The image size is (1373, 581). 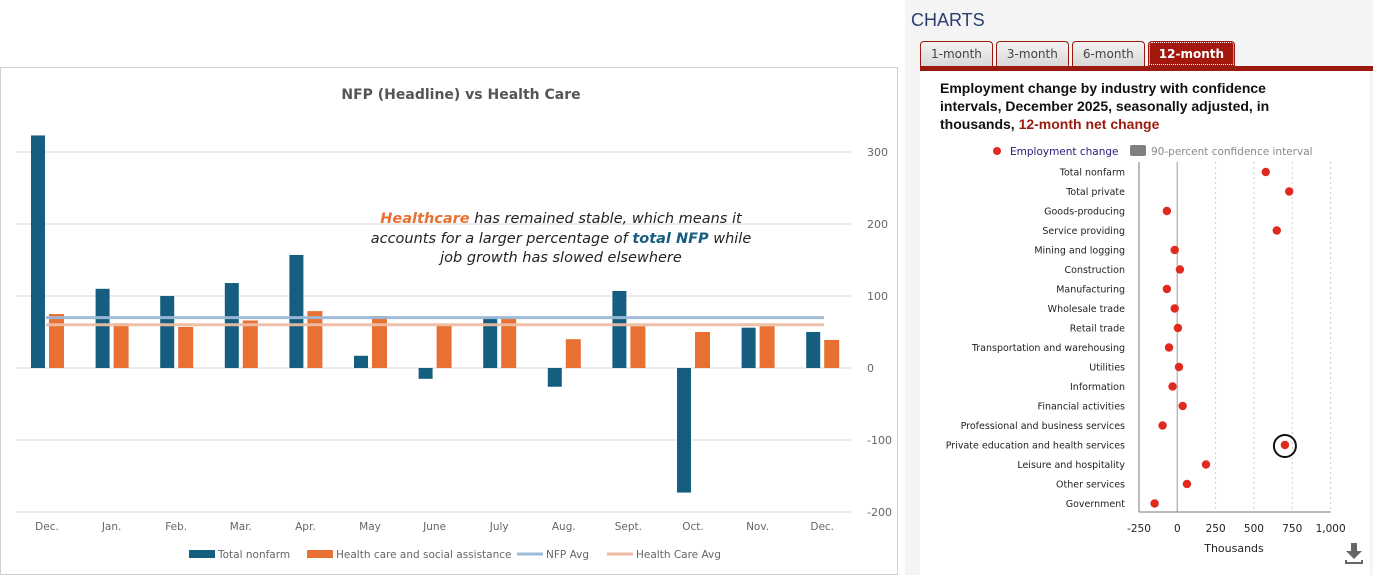 What do you see at coordinates (241, 527) in the screenshot?
I see `x-tick-label: Mar.` at bounding box center [241, 527].